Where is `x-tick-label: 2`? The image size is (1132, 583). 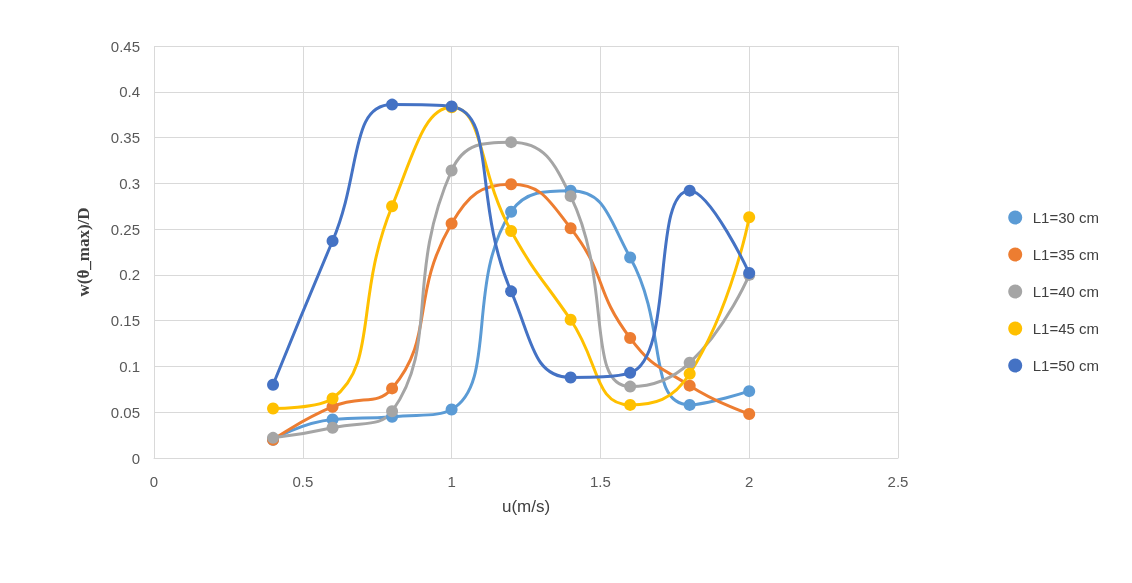
x-tick-label: 2 is located at coordinates (749, 481).